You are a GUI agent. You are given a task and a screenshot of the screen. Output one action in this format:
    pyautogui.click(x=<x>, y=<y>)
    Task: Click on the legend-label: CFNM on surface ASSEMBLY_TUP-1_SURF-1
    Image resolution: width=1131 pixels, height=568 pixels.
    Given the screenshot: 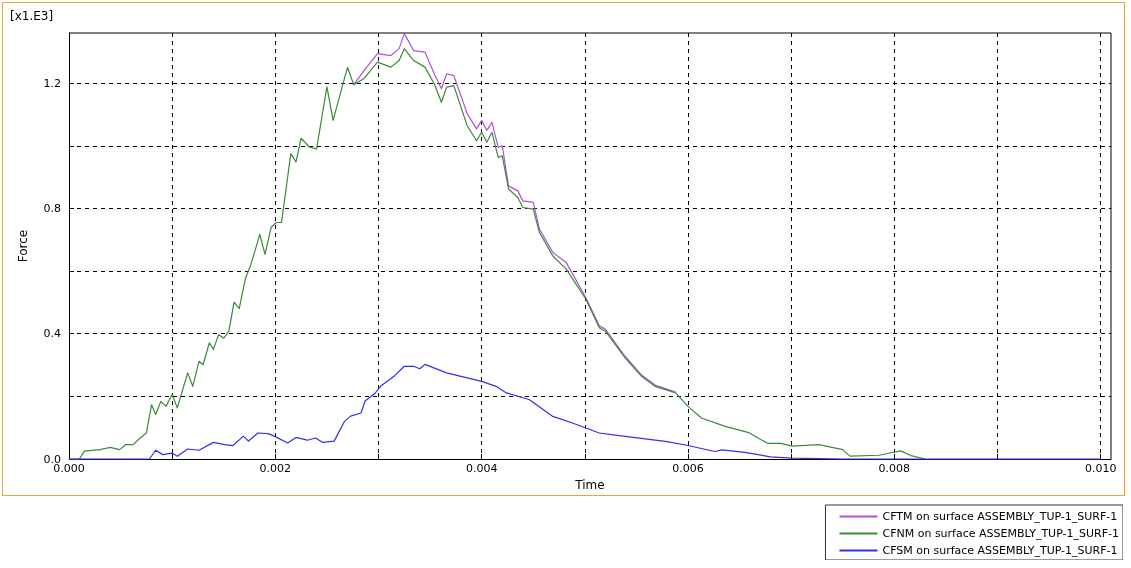 What is the action you would take?
    pyautogui.click(x=1001, y=533)
    